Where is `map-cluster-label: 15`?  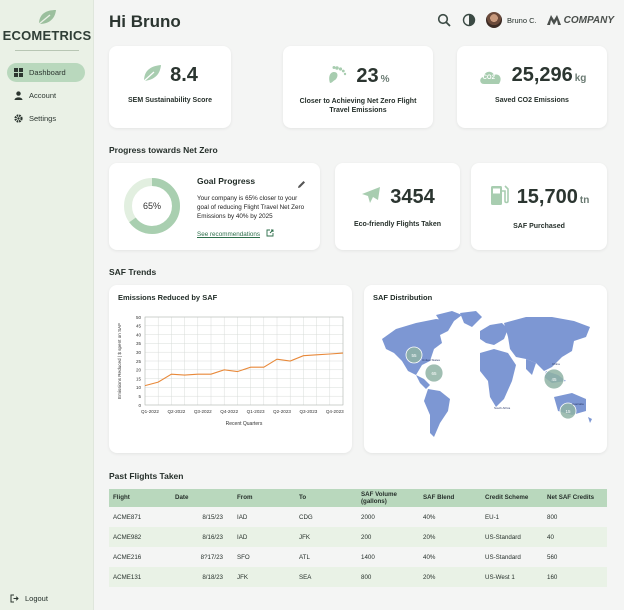 map-cluster-label: 15 is located at coordinates (568, 411).